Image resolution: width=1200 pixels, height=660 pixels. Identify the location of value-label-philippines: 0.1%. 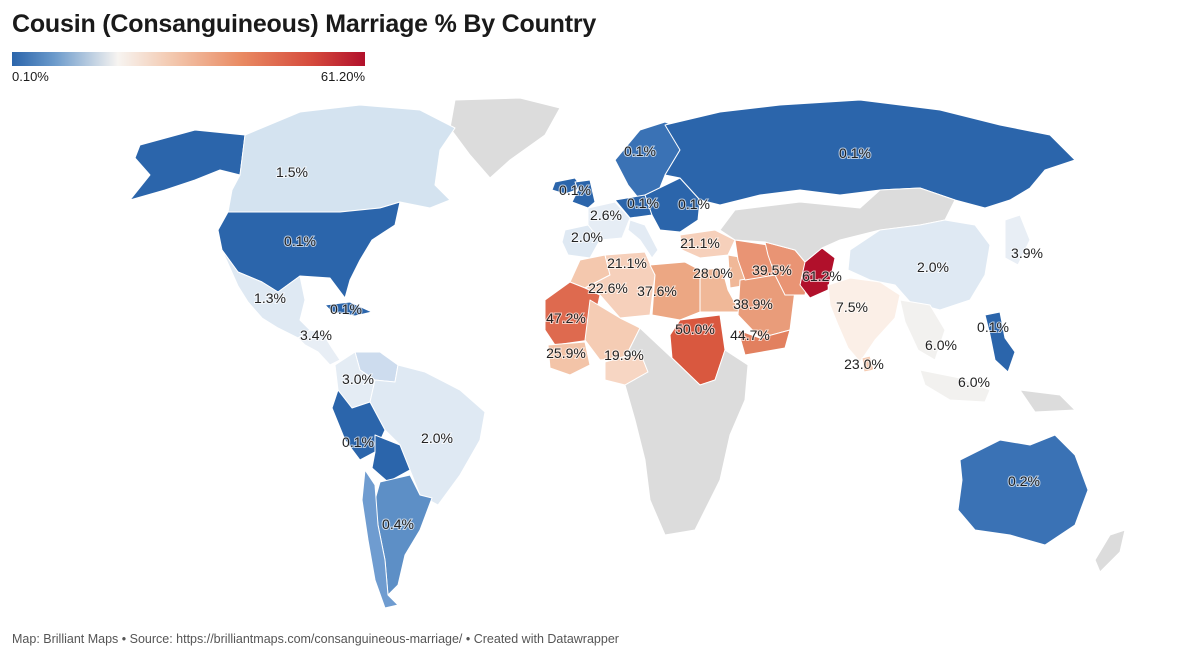
(993, 327).